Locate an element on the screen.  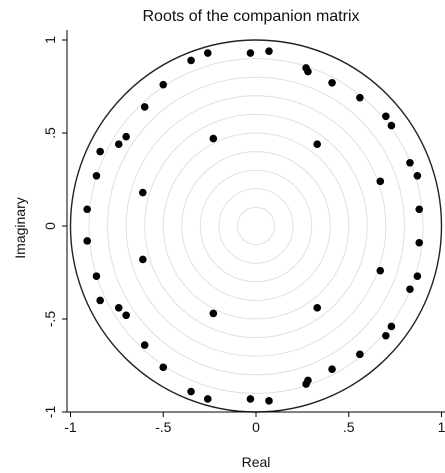
x-axis-title: Real is located at coordinates (256, 462).